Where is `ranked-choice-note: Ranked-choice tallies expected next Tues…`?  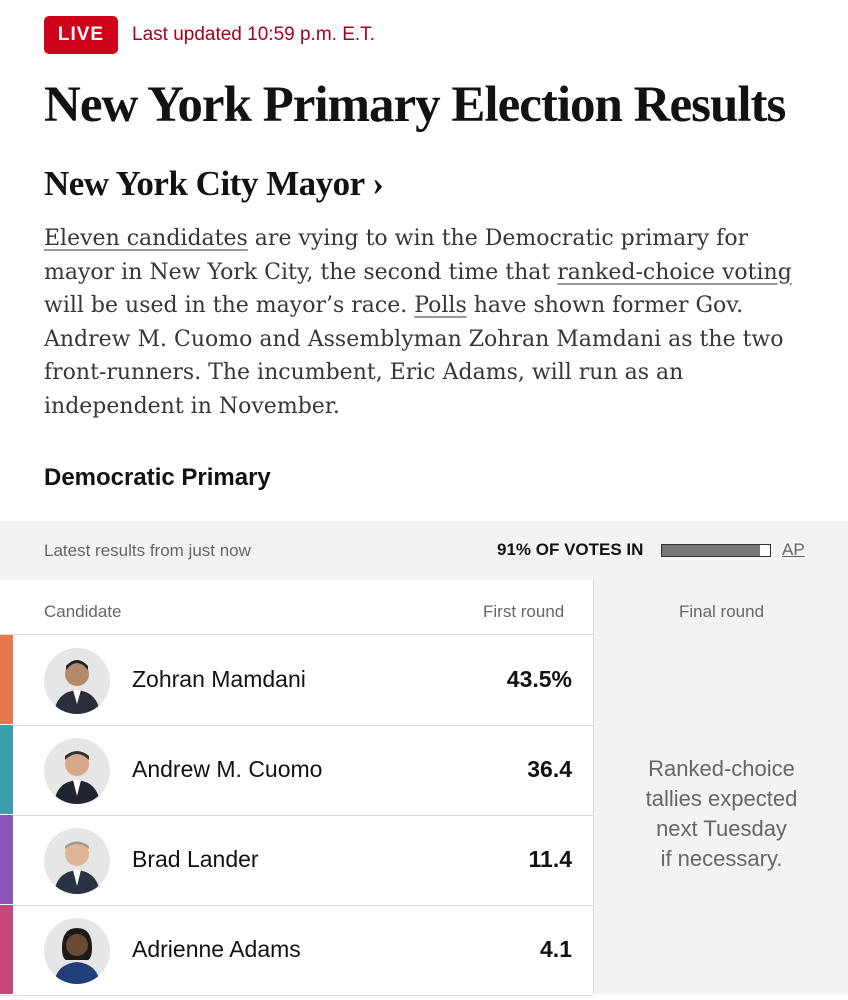
ranked-choice-note: Ranked-choice tallies expected next Tues… is located at coordinates (721, 814).